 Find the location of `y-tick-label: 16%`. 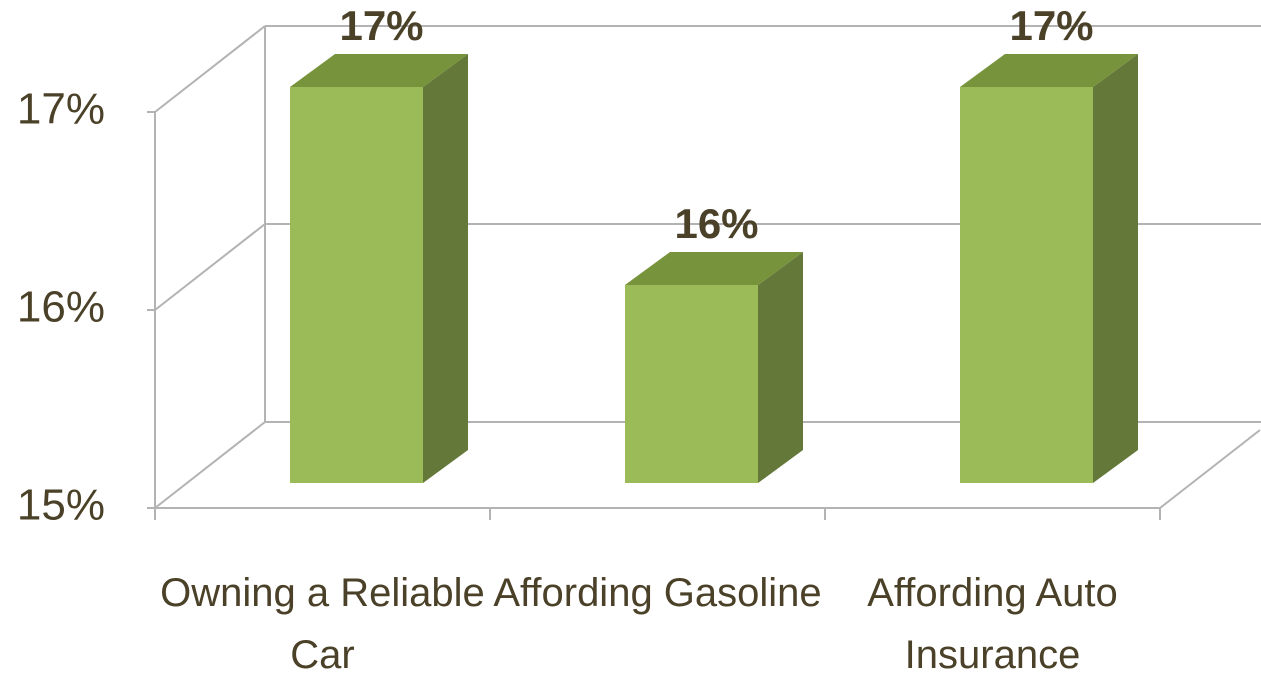

y-tick-label: 16% is located at coordinates (61, 307).